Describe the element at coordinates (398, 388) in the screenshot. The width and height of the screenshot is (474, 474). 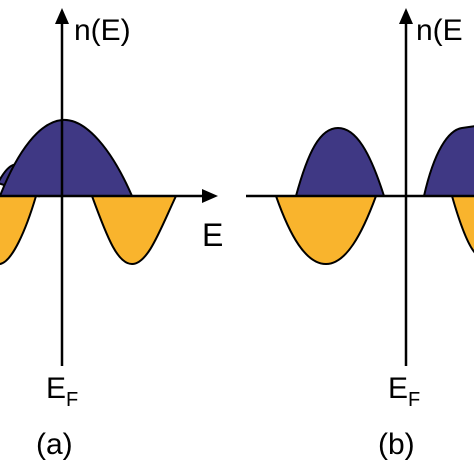
I see `panel-b-fermi-label-main: E` at that location.